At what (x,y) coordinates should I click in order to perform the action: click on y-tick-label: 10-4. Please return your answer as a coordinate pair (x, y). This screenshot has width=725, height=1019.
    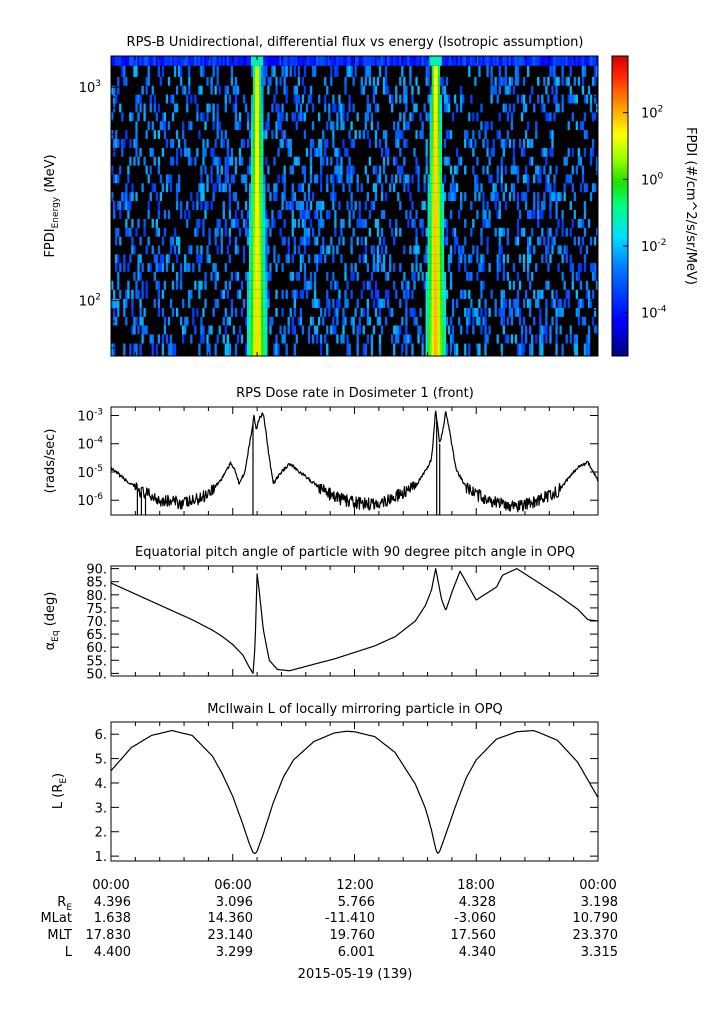
    Looking at the image, I should click on (90, 444).